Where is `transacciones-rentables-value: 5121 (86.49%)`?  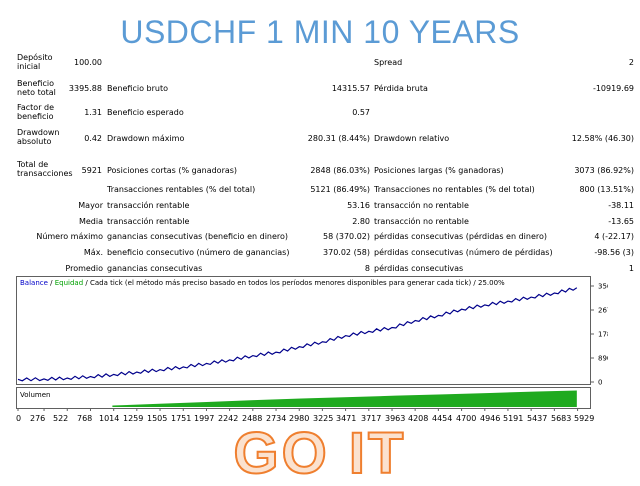
transacciones-rentables-value: 5121 (86.49%) is located at coordinates (340, 189).